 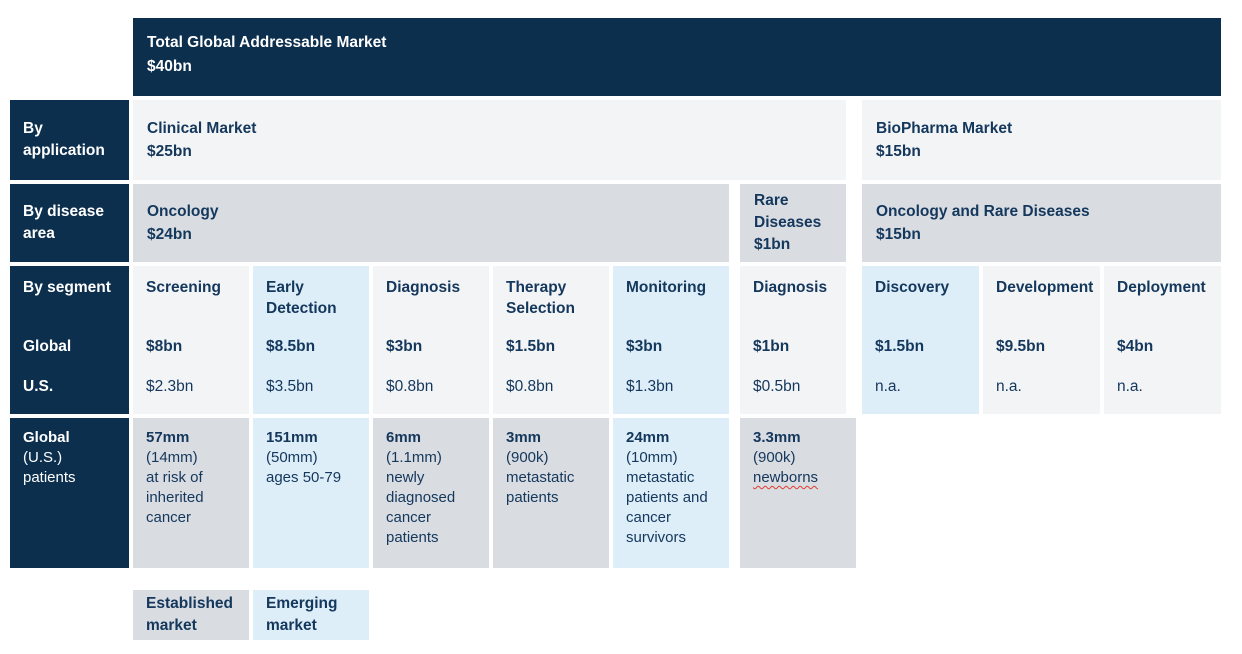 What do you see at coordinates (1041, 223) in the screenshot?
I see `oncology-rare-diseases-cell: Oncology and Rare Diseases $15bn` at bounding box center [1041, 223].